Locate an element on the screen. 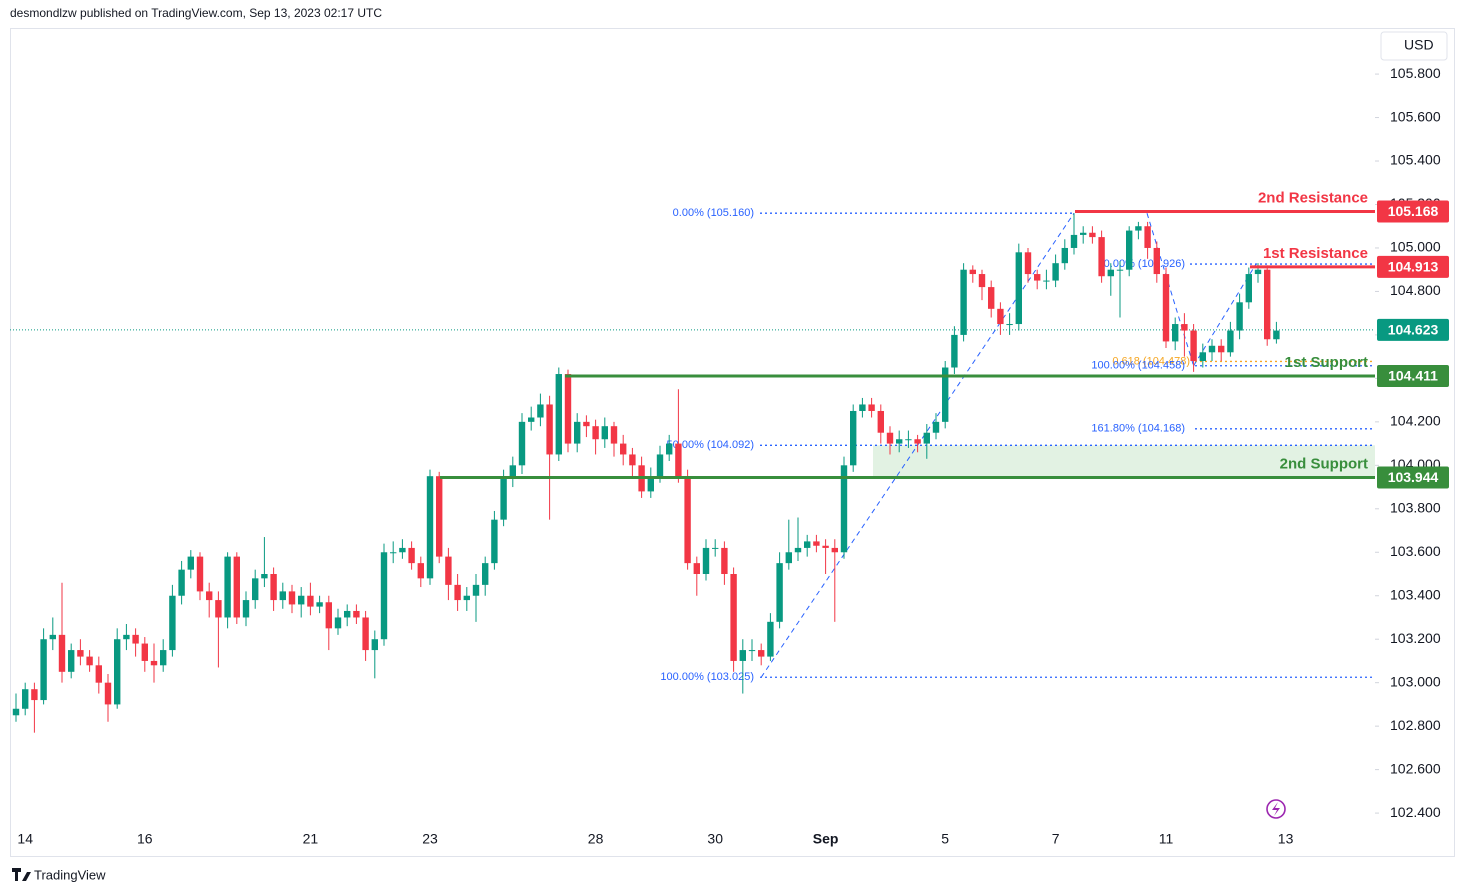  fib-label: 100.00% (103.025) is located at coordinates (707, 677).